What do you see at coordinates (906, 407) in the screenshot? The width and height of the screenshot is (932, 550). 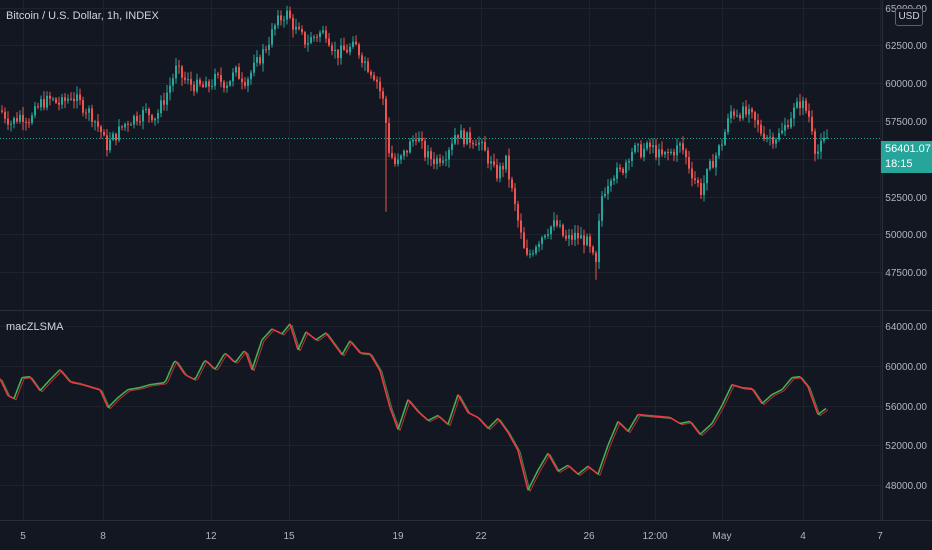 I see `indicator-axis: 64000.00 60000.00 56000.00 52000.00 48000.00` at bounding box center [906, 407].